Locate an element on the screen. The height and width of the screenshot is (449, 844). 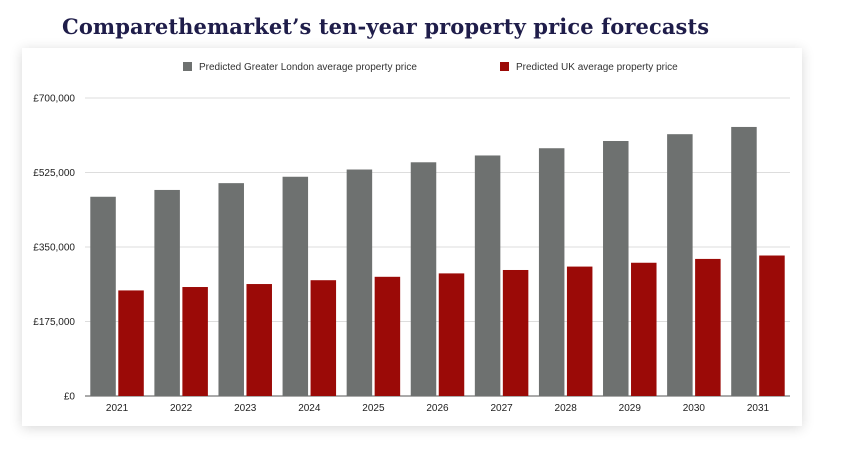
x-tick-label: 2021 is located at coordinates (117, 408).